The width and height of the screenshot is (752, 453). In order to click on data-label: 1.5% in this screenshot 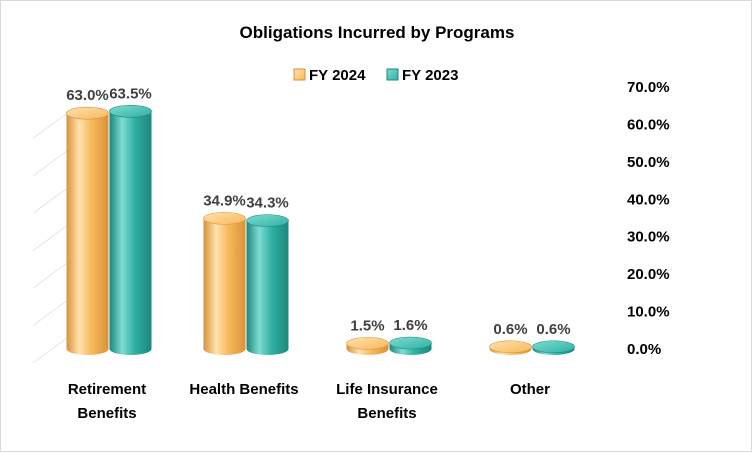, I will do `click(367, 325)`.